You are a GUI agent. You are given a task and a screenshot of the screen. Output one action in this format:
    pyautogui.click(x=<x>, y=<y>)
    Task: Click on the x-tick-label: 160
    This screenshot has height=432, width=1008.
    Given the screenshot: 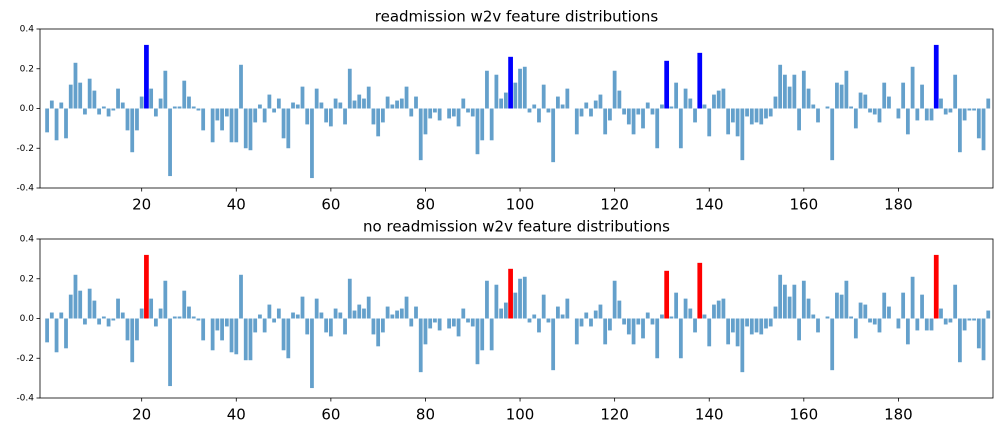 What is the action you would take?
    pyautogui.click(x=803, y=415)
    